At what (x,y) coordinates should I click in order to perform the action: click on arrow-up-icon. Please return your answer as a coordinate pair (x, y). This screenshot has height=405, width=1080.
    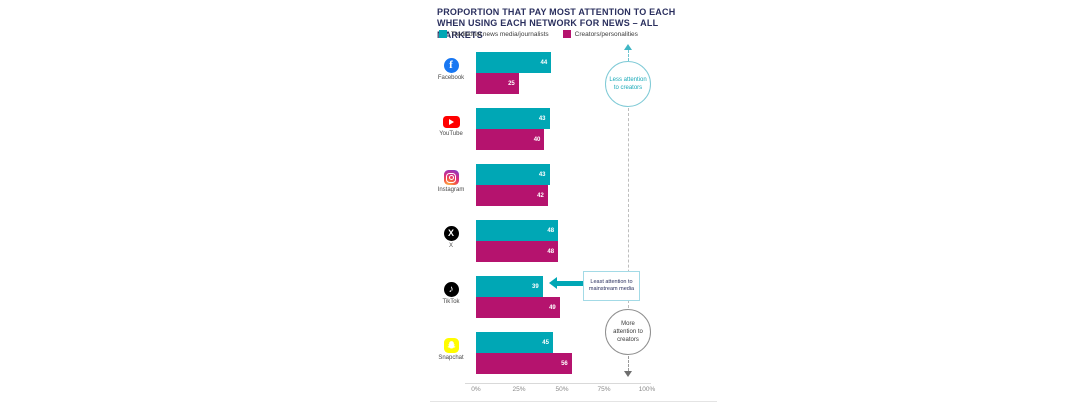
    Looking at the image, I should click on (628, 47).